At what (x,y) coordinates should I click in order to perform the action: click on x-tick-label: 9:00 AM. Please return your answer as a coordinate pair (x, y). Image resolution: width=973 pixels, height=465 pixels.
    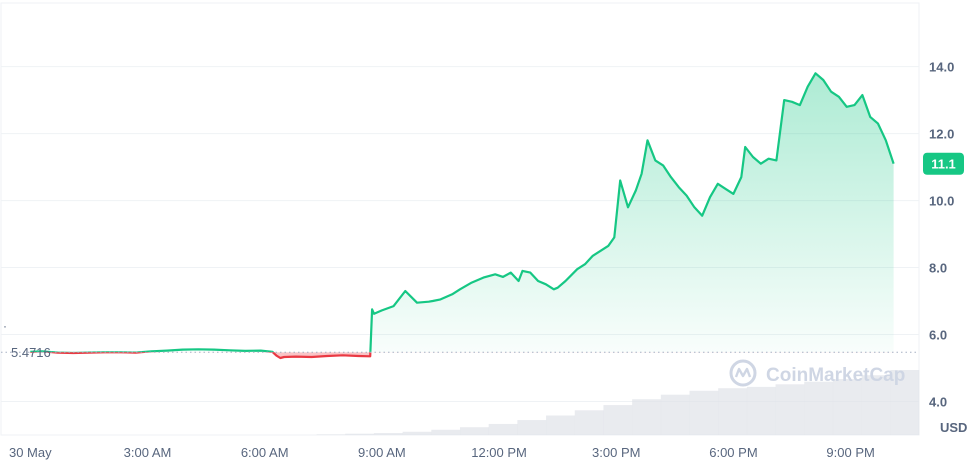
    Looking at the image, I should click on (382, 452).